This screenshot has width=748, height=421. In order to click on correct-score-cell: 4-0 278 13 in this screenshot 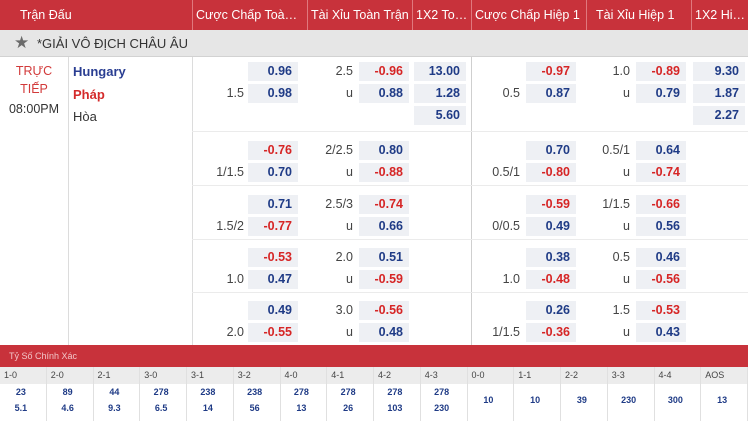, I will do `click(304, 394)`.